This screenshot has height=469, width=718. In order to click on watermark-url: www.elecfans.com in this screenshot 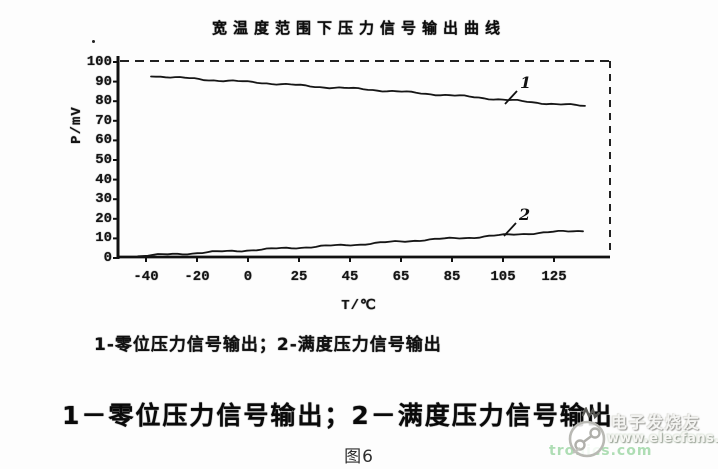, I will do `click(662, 438)`.